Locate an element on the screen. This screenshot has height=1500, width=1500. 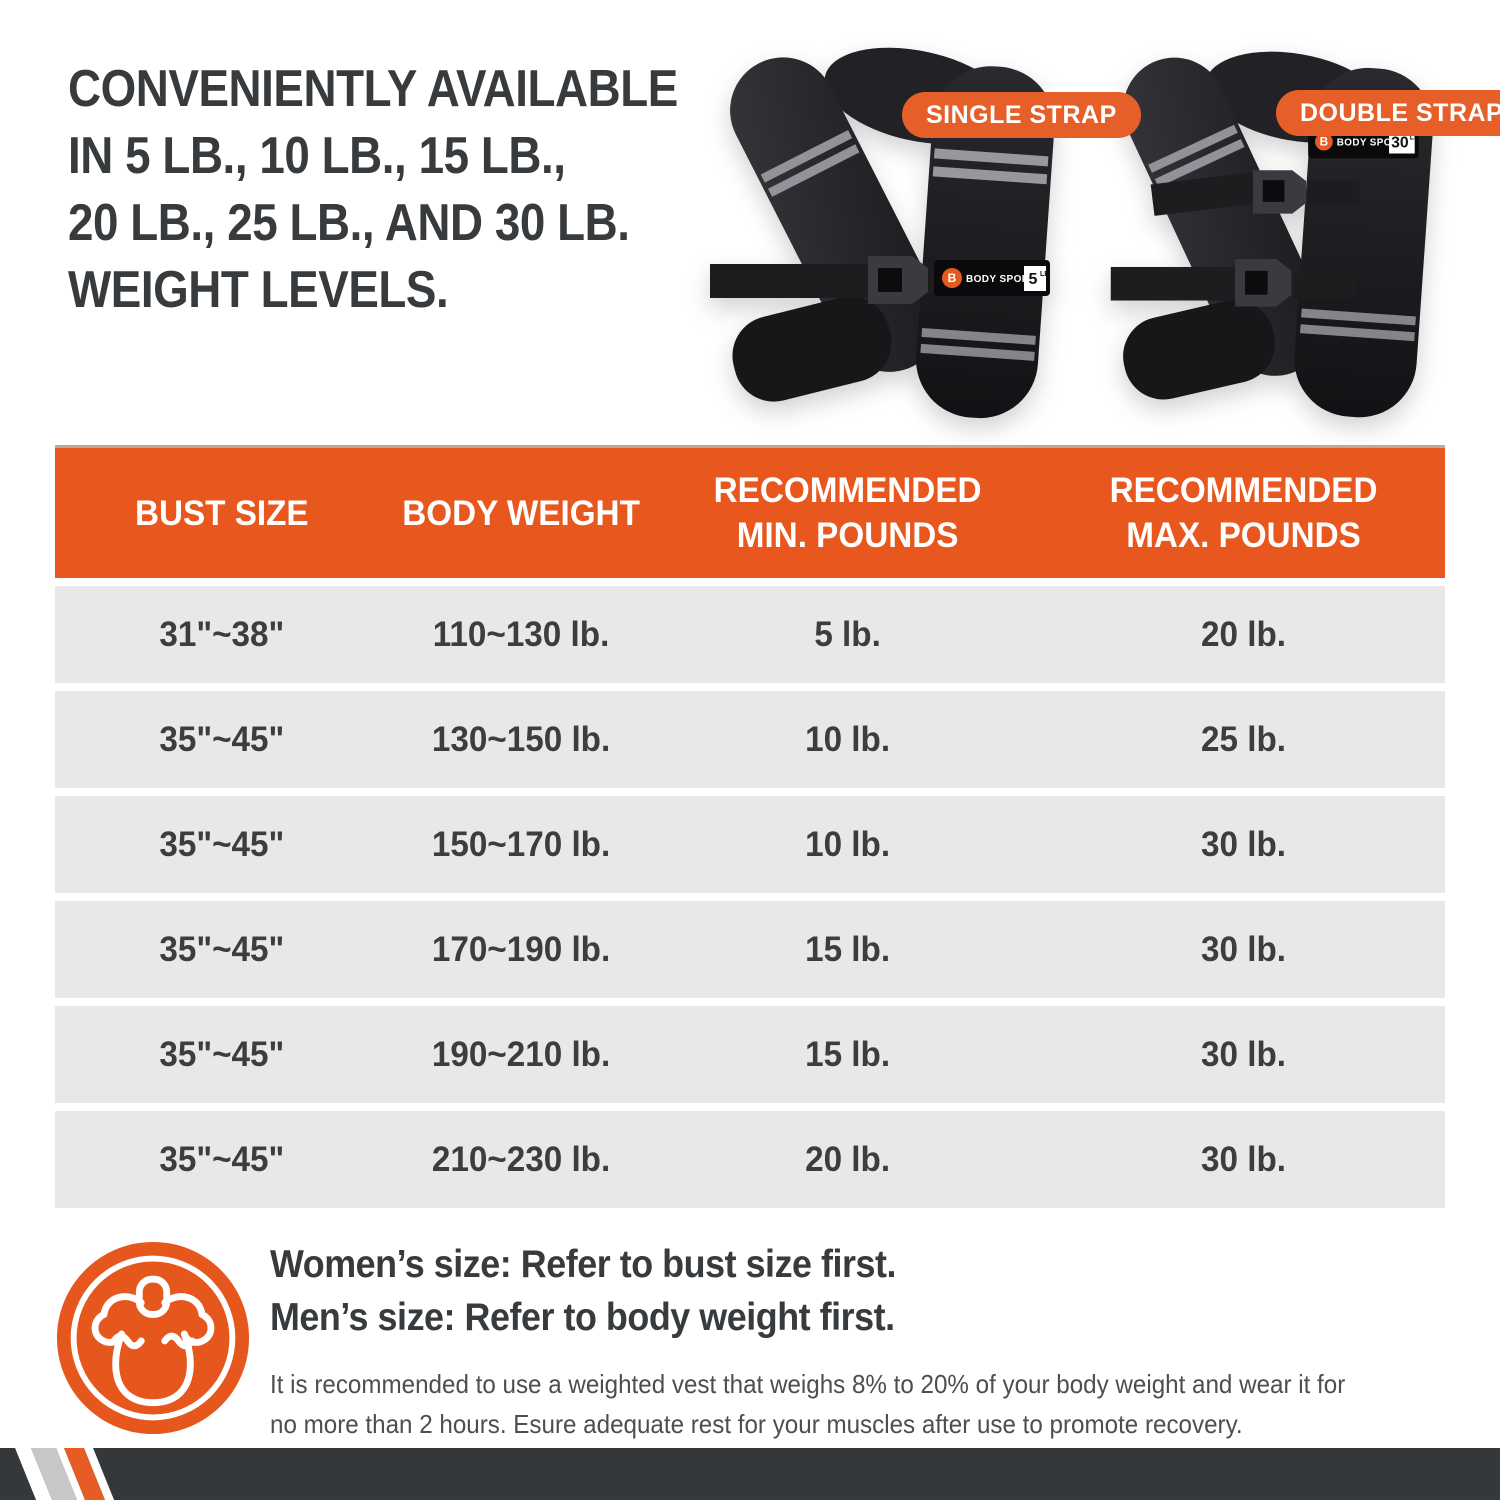
table-row: 35"~45" 150~170 lb. 10 lb. 30 lb. is located at coordinates (750, 844).